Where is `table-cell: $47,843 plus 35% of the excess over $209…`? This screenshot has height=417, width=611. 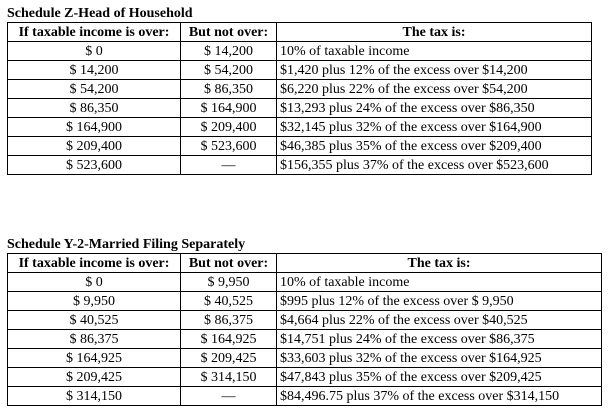 table-cell: $47,843 plus 35% of the excess over $209… is located at coordinates (439, 377).